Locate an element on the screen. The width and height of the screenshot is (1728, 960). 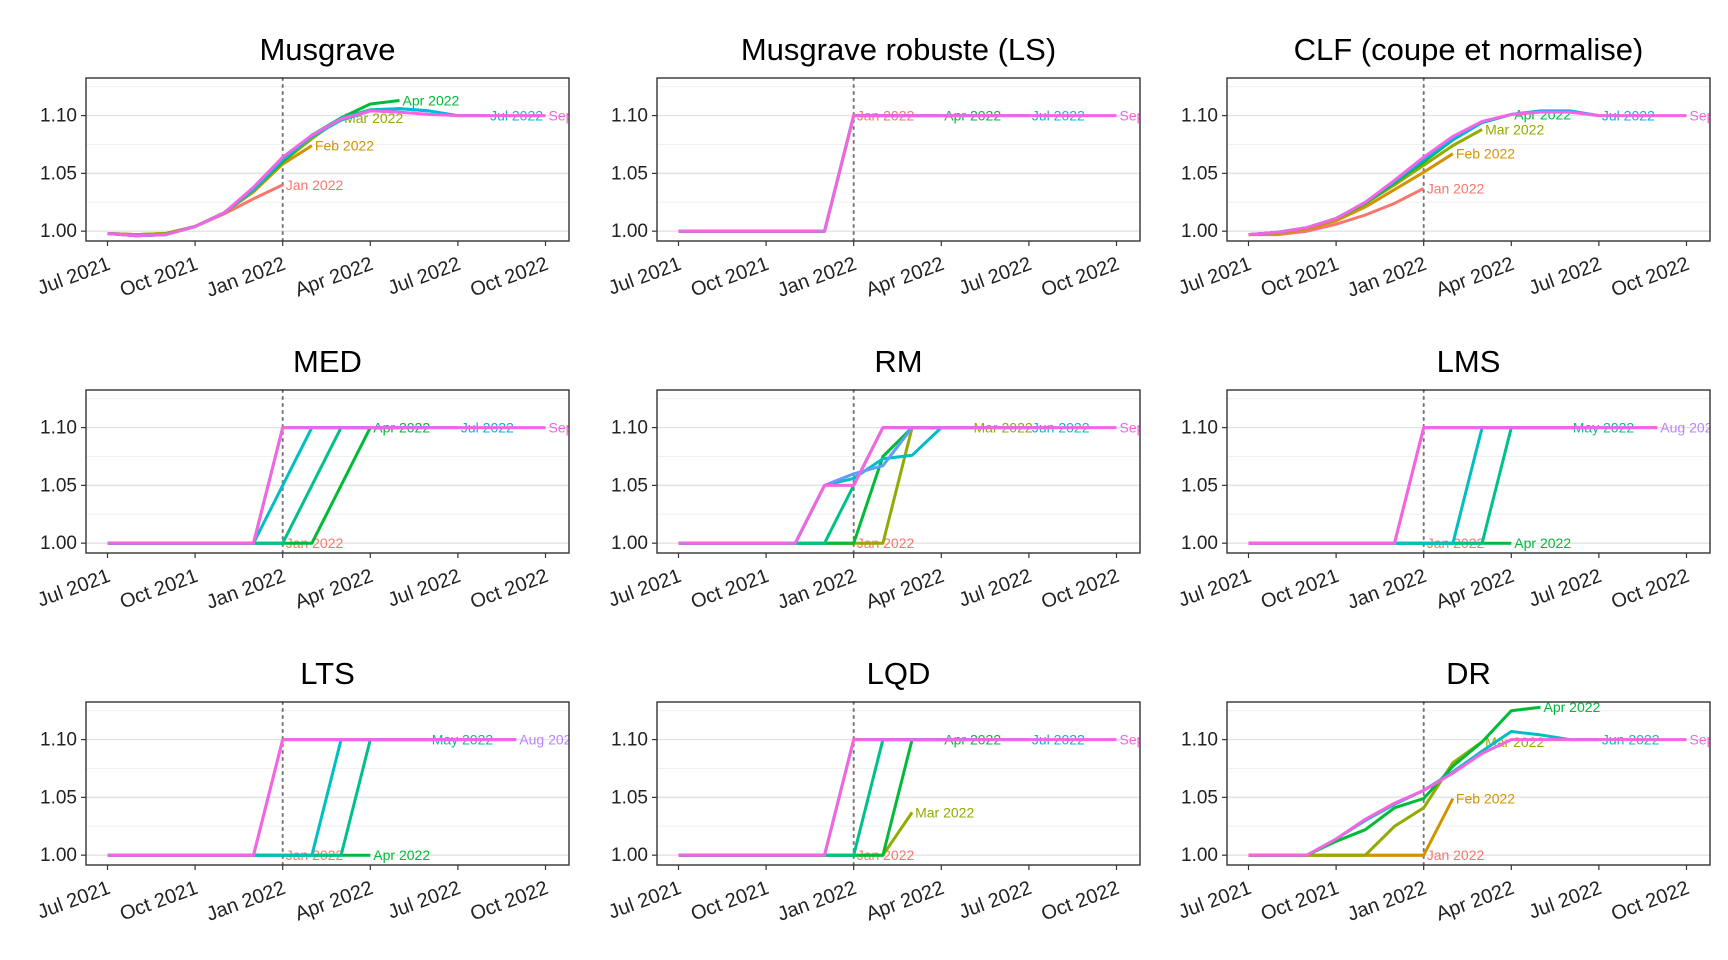
panel-title: DR is located at coordinates (1468, 673).